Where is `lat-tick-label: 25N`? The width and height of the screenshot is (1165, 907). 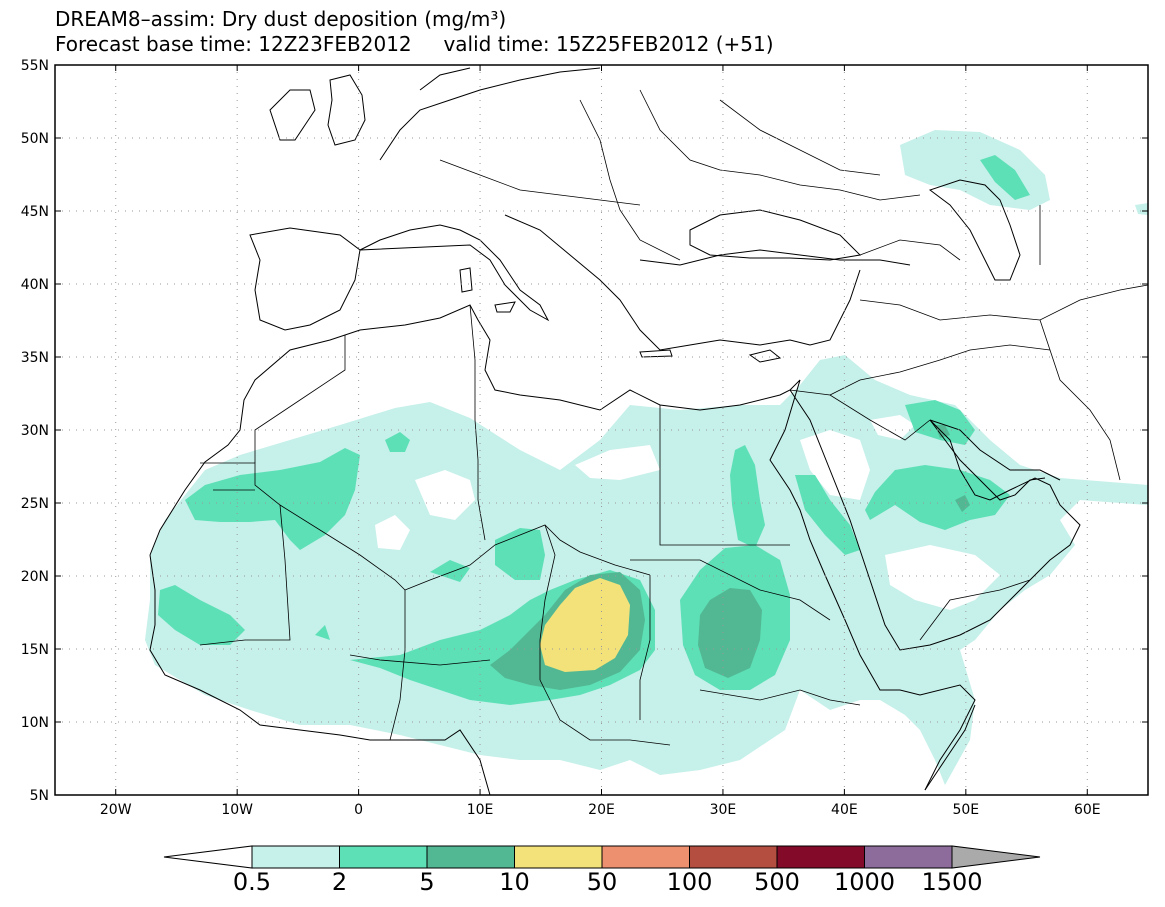 lat-tick-label: 25N is located at coordinates (35, 504).